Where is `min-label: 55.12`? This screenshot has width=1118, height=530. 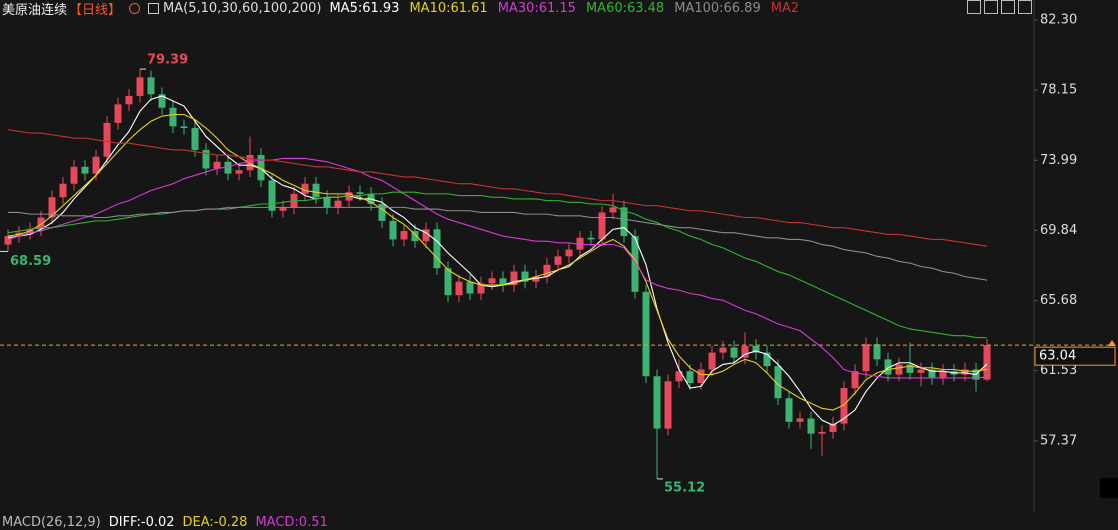
min-label: 55.12 is located at coordinates (684, 487).